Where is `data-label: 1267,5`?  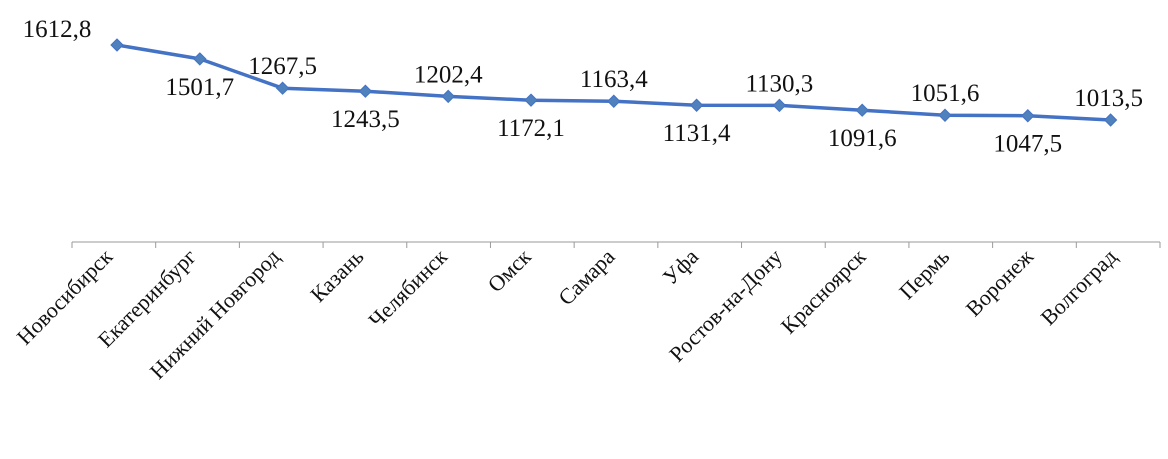 data-label: 1267,5 is located at coordinates (282, 66).